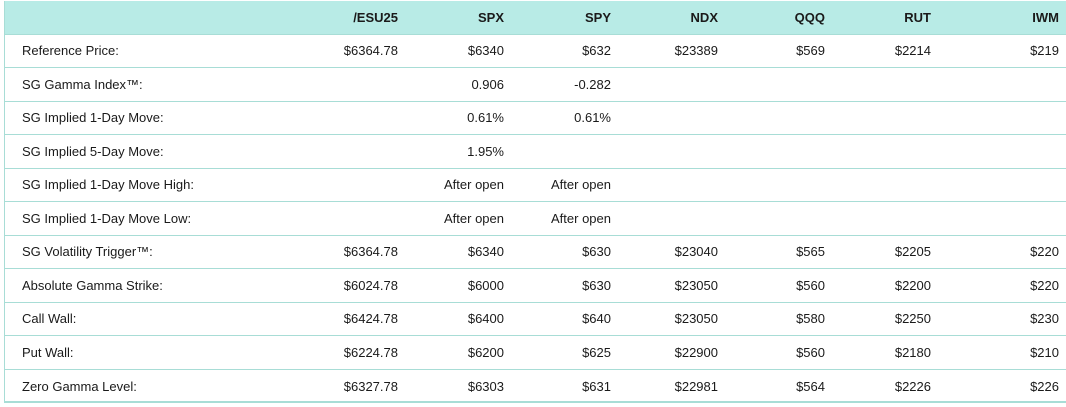 The height and width of the screenshot is (407, 1066). I want to click on cell-spy: $632, so click(565, 51).